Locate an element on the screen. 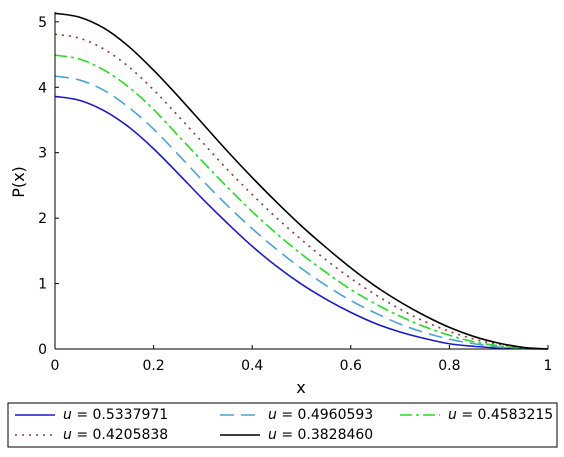 The width and height of the screenshot is (564, 457). legend-value: = 0.4960593 is located at coordinates (325, 415).